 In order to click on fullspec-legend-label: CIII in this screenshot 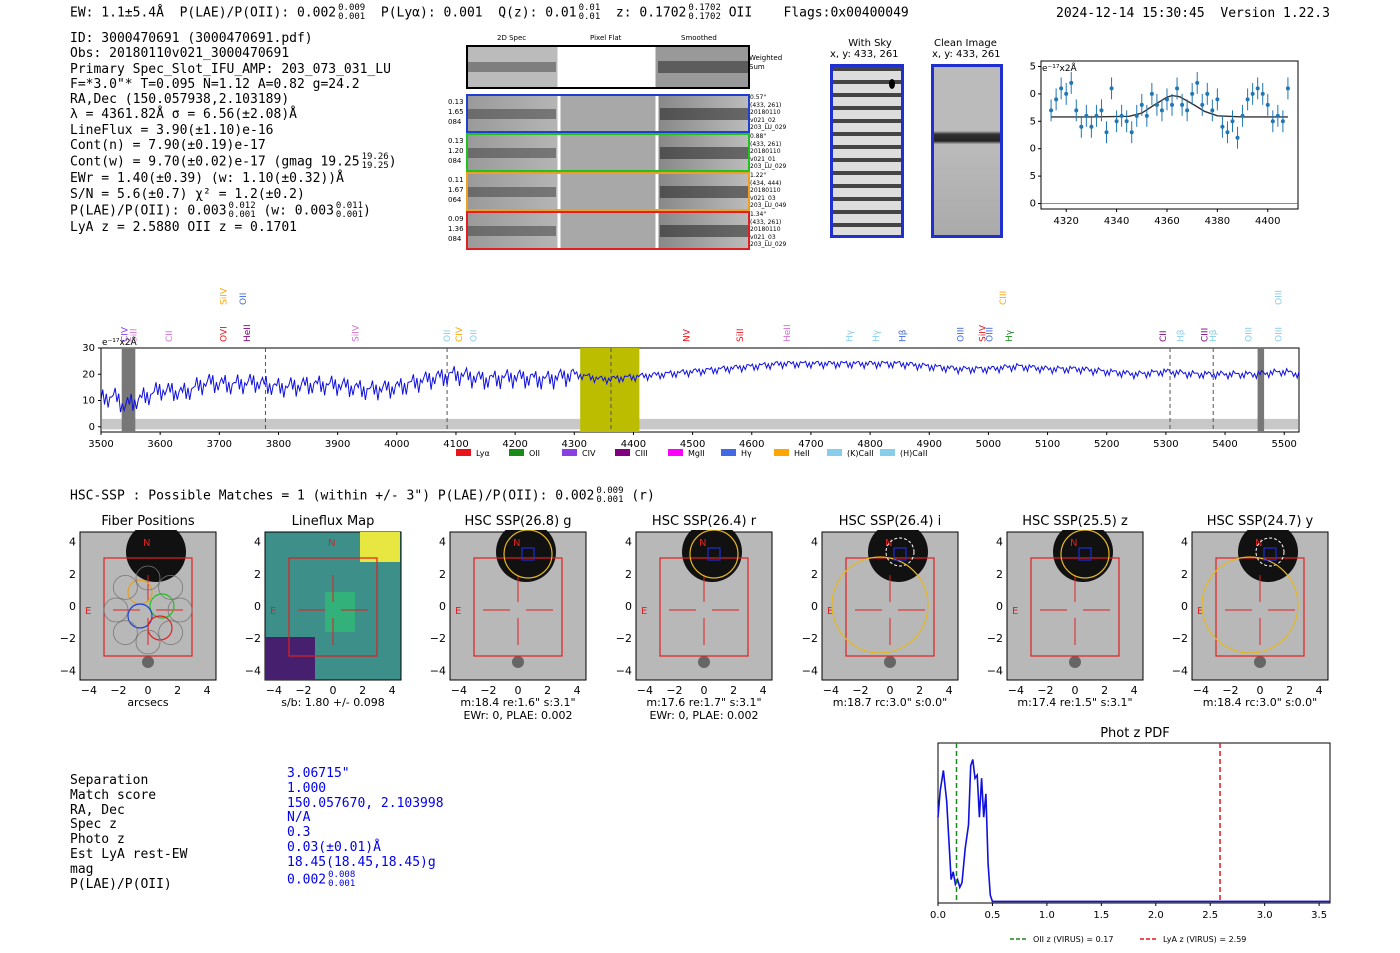, I will do `click(641, 453)`.